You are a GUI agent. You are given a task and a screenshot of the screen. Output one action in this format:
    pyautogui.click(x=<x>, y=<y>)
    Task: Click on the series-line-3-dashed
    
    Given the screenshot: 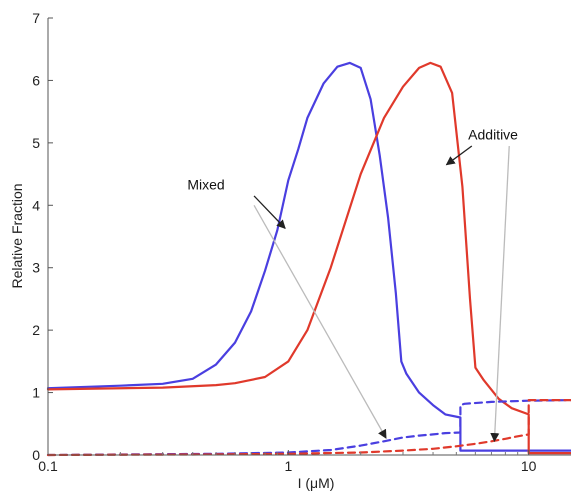 What is the action you would take?
    pyautogui.click(x=308, y=428)
    